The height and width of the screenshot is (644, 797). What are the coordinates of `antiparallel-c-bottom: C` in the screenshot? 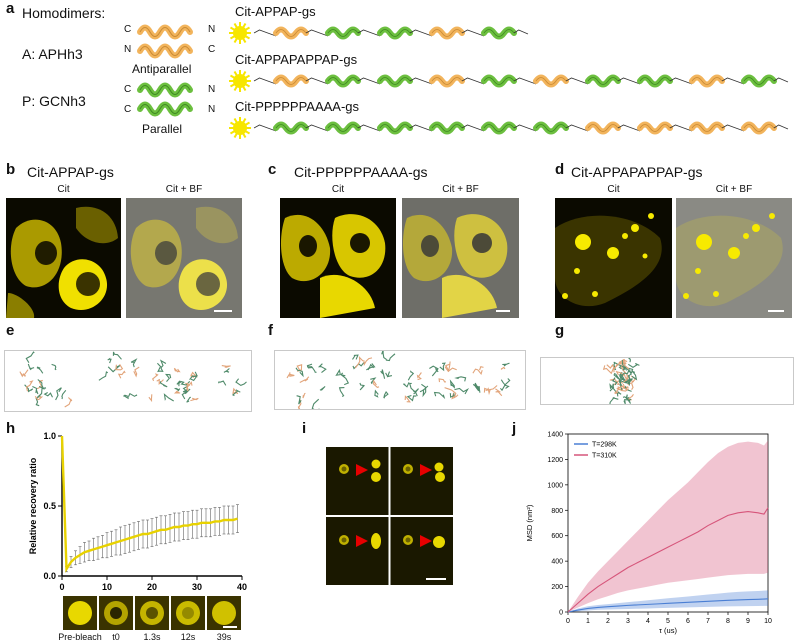 It's located at (212, 49).